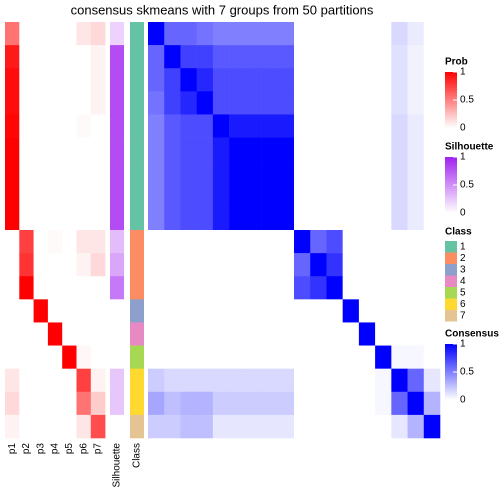 This screenshot has width=504, height=504. Describe the element at coordinates (456, 62) in the screenshot. I see `legend-title: Prob` at that location.